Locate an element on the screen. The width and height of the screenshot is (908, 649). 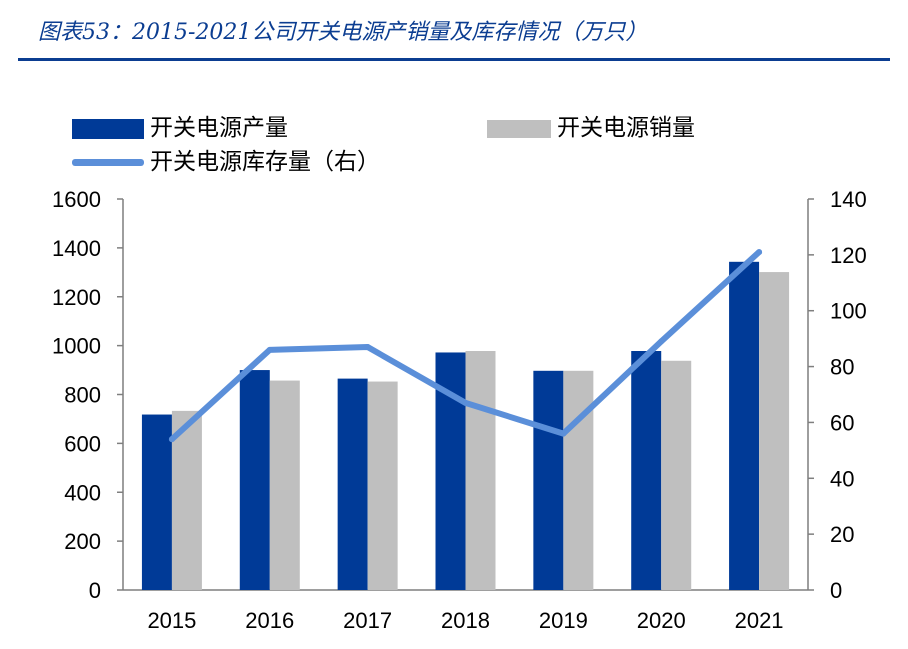
y-right-tick-label: 140 is located at coordinates (848, 199).